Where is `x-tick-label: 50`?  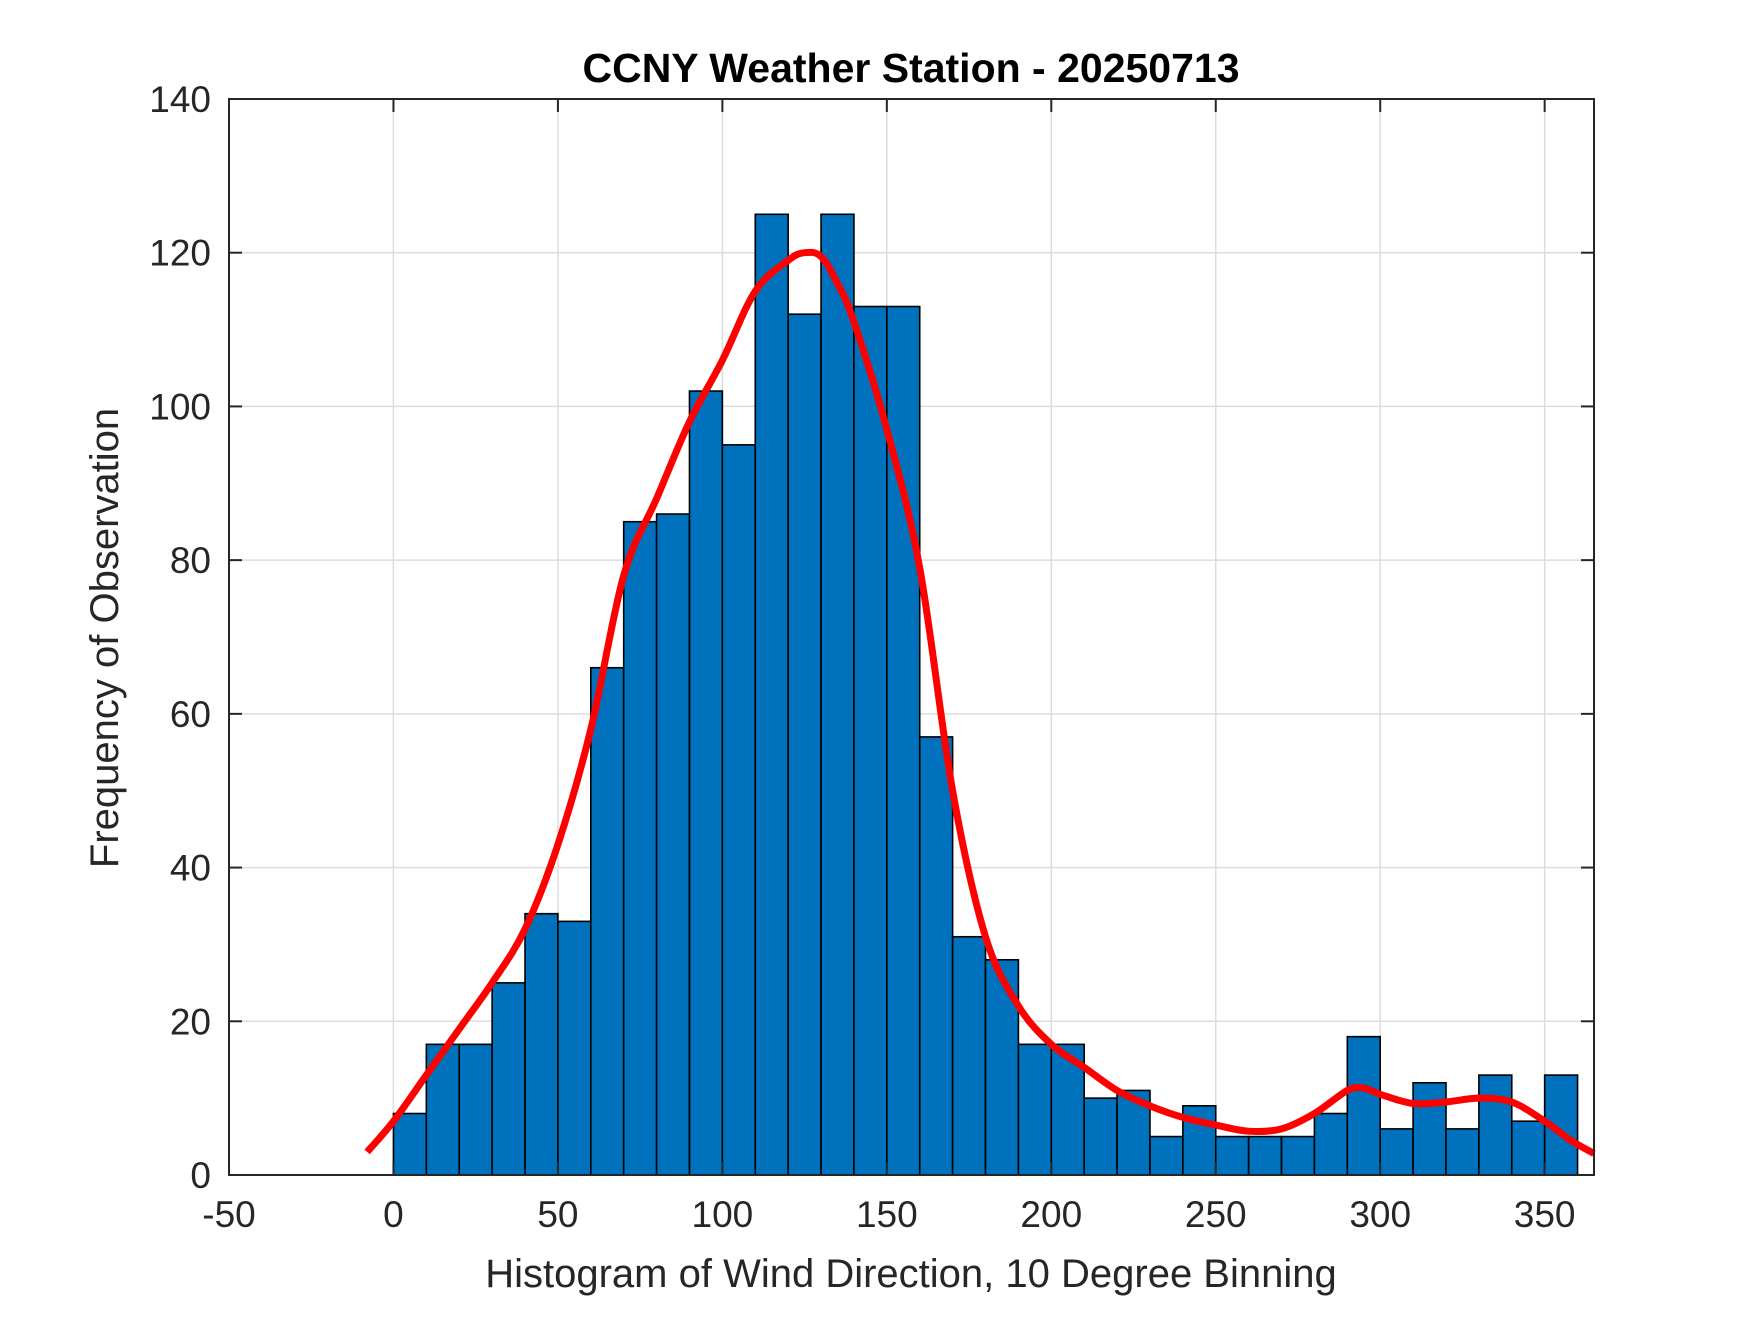
x-tick-label: 50 is located at coordinates (557, 1214).